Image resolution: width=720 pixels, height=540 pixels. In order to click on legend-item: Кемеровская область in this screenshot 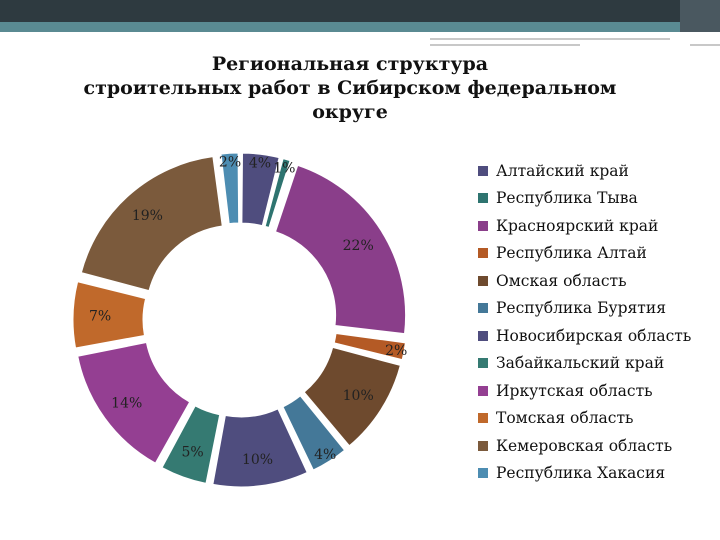, I will do `click(584, 446)`.